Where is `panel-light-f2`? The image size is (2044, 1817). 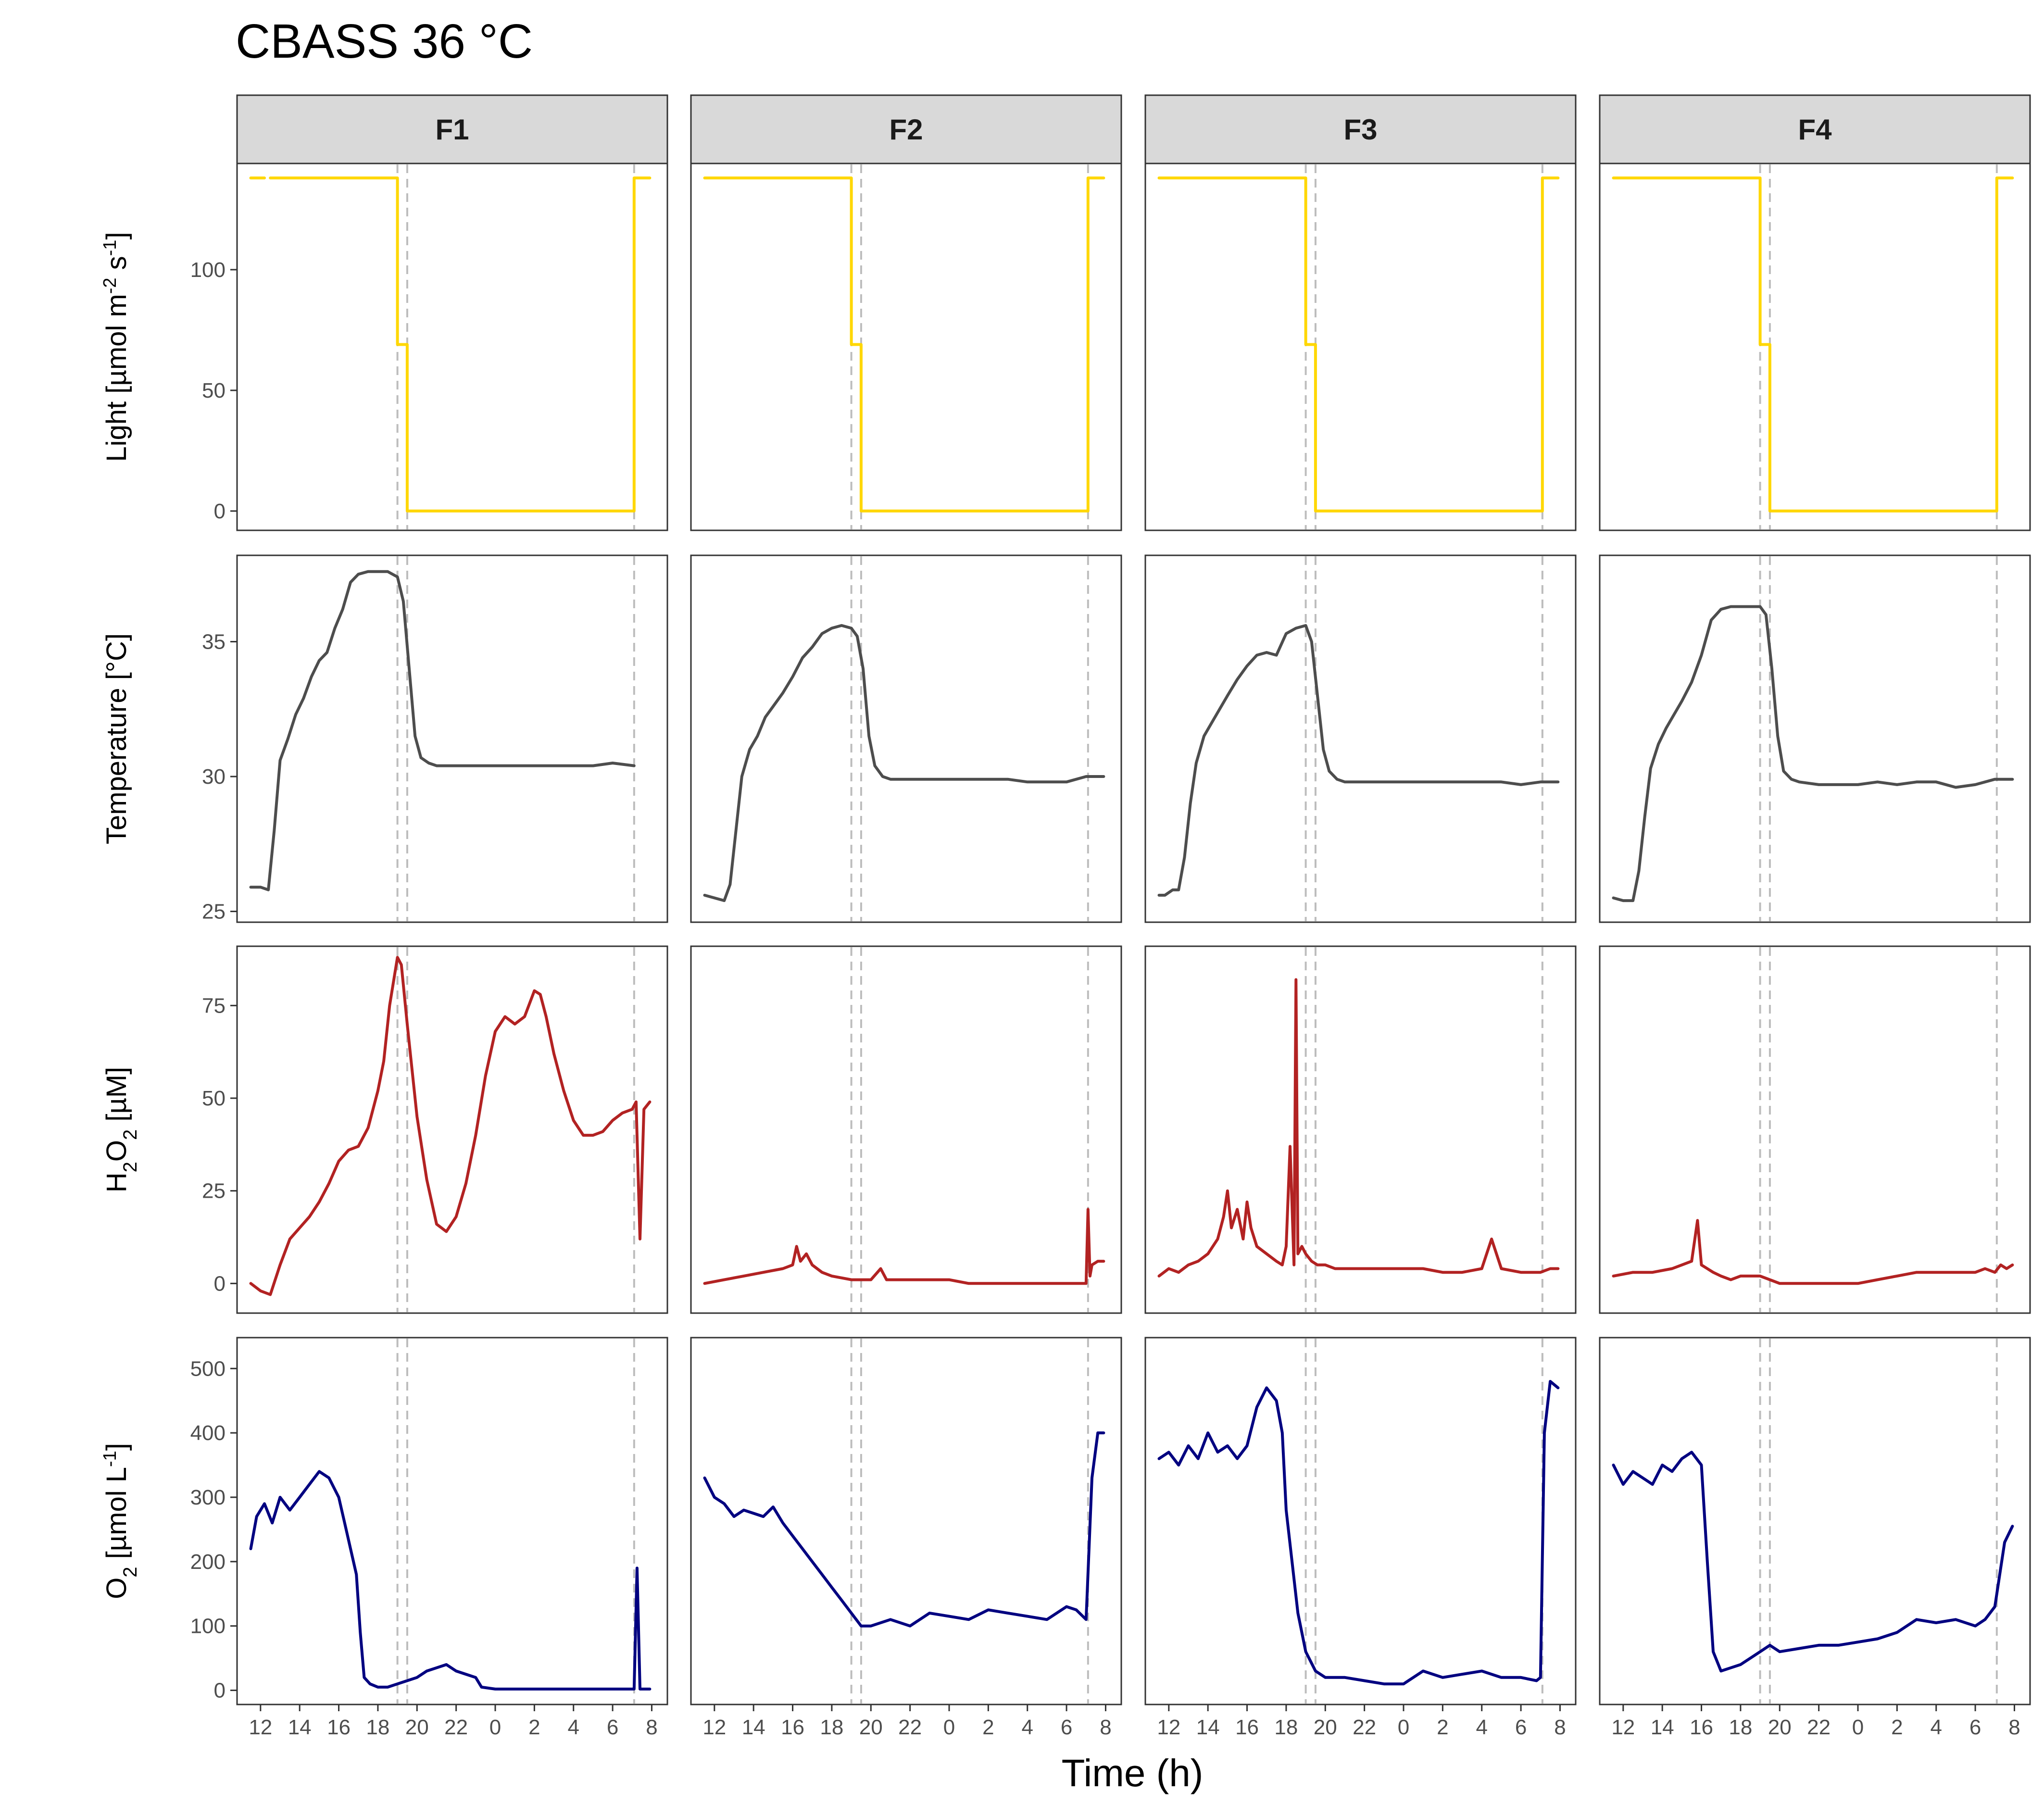 panel-light-f2 is located at coordinates (906, 347).